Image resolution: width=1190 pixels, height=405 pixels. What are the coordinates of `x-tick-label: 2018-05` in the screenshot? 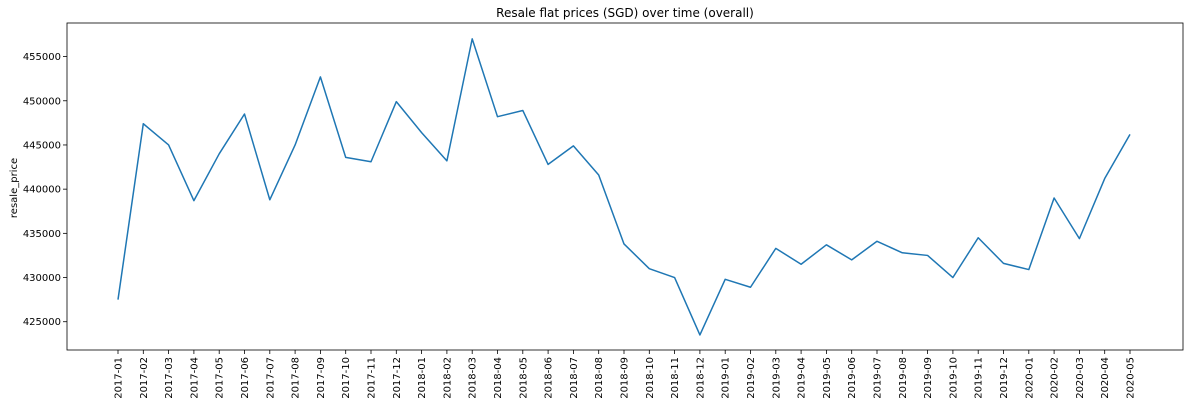 It's located at (523, 378).